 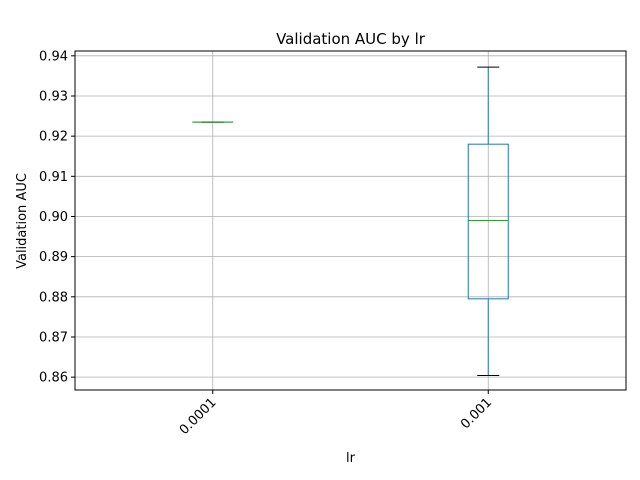 I want to click on box-iqr, so click(x=488, y=221).